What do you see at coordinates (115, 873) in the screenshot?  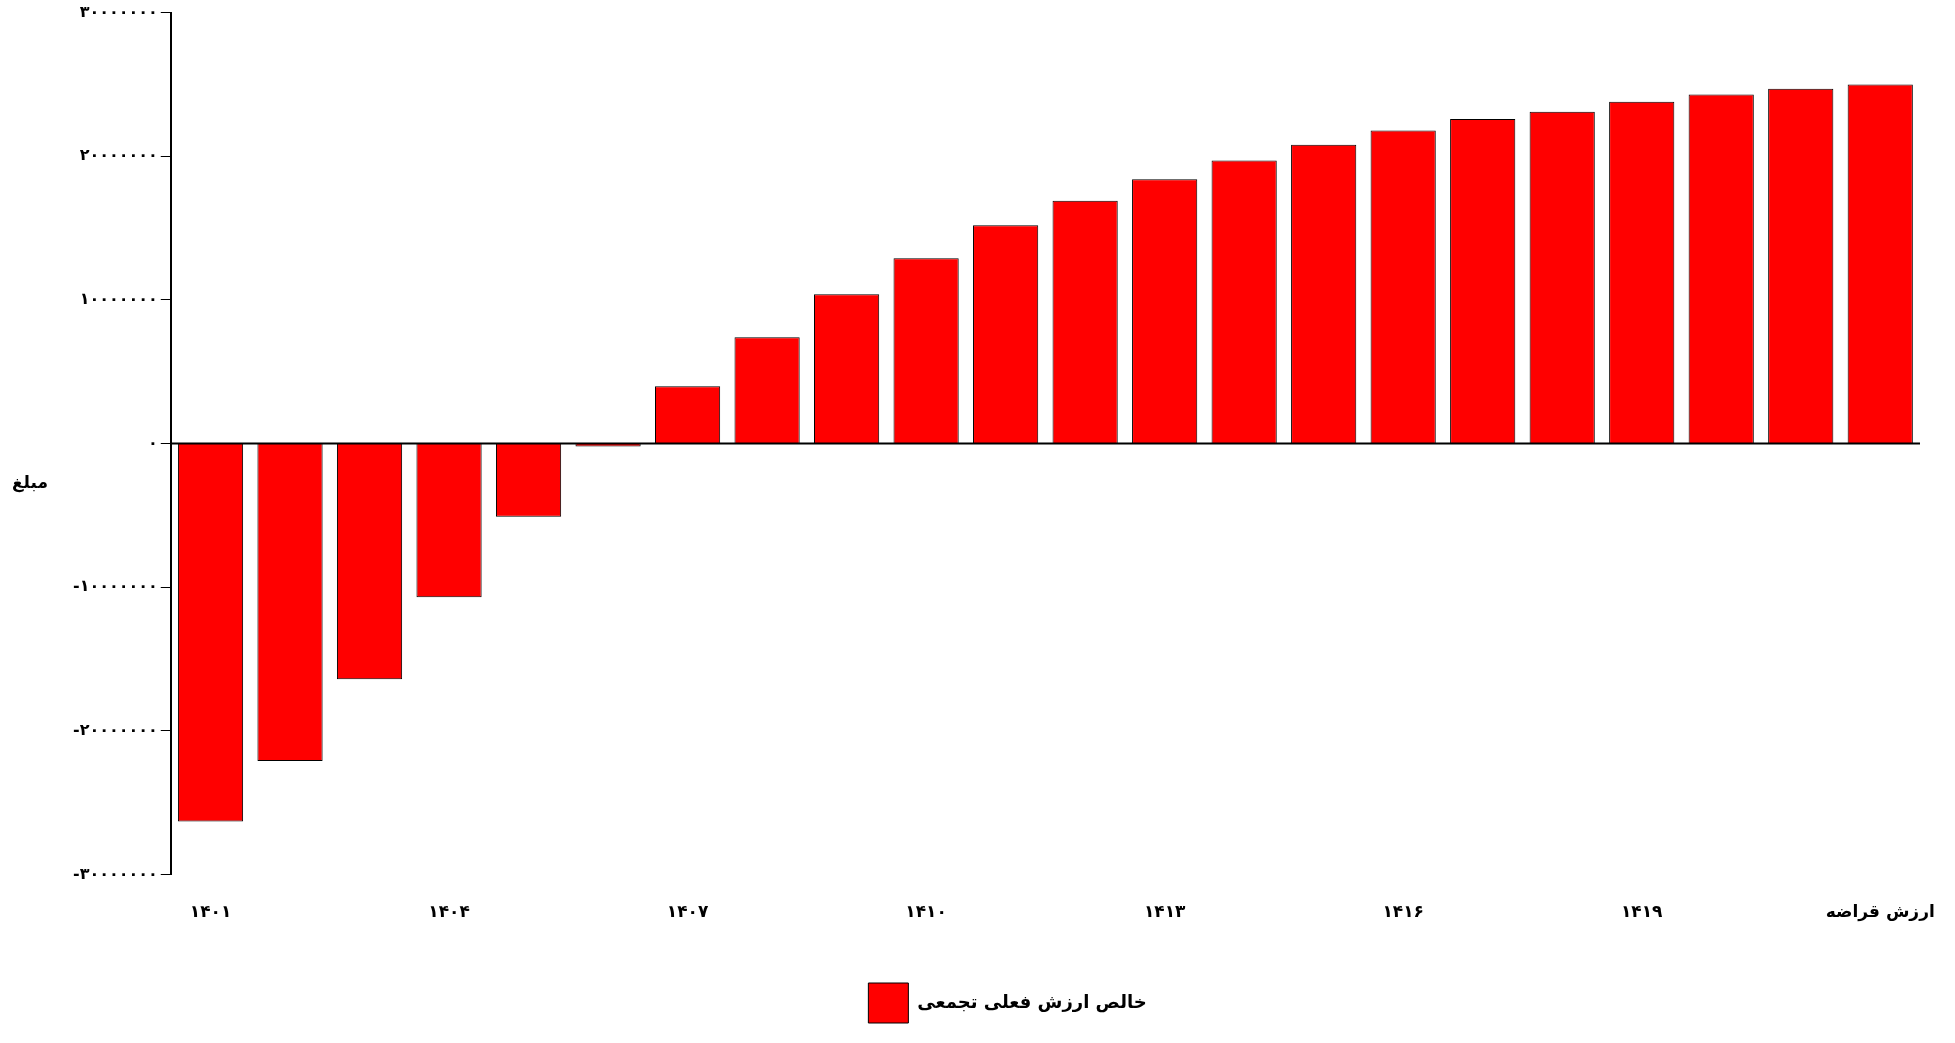 I see `y-tick-label: -۳۰۰۰۰۰۰۰` at bounding box center [115, 873].